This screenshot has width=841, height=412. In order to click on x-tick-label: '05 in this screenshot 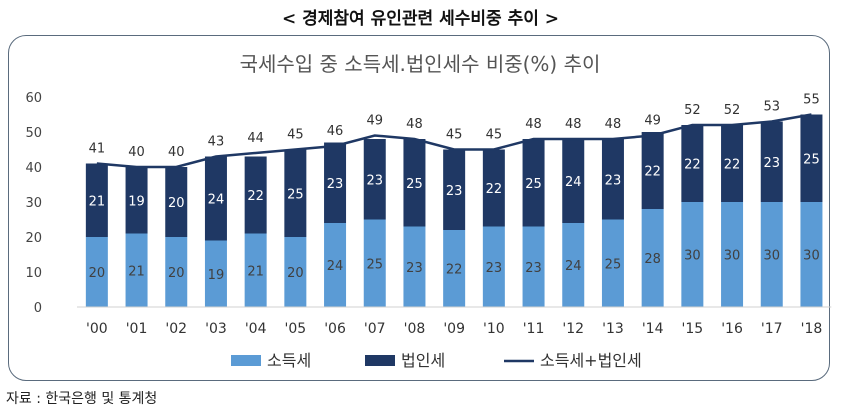, I will do `click(296, 329)`.